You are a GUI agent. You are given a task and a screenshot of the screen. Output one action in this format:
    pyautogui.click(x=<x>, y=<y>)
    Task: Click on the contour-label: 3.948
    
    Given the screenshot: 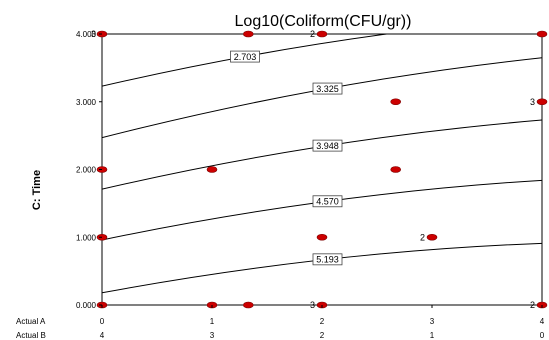 What is the action you would take?
    pyautogui.click(x=327, y=146)
    